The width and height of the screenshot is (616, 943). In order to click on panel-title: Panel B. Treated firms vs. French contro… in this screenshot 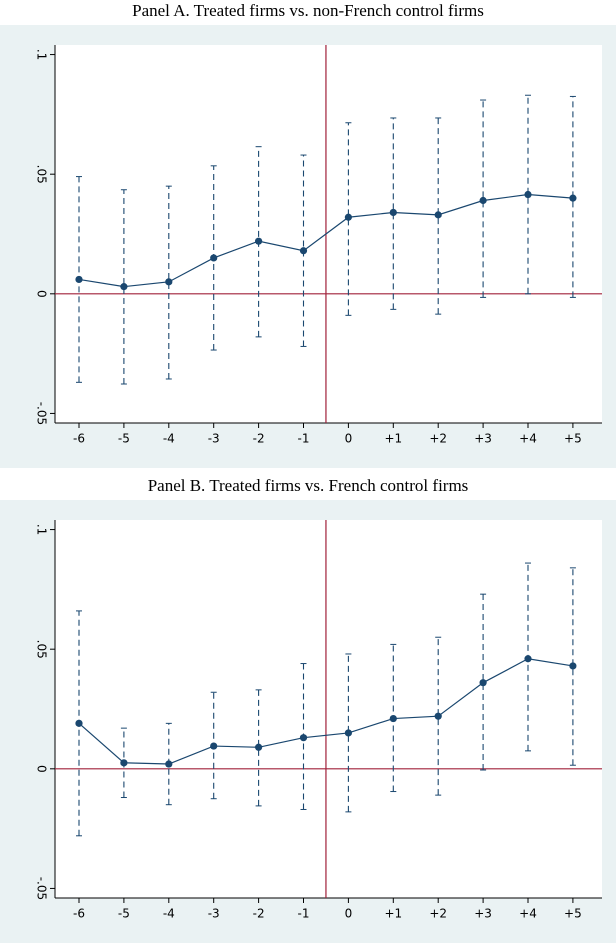, I will do `click(308, 485)`.